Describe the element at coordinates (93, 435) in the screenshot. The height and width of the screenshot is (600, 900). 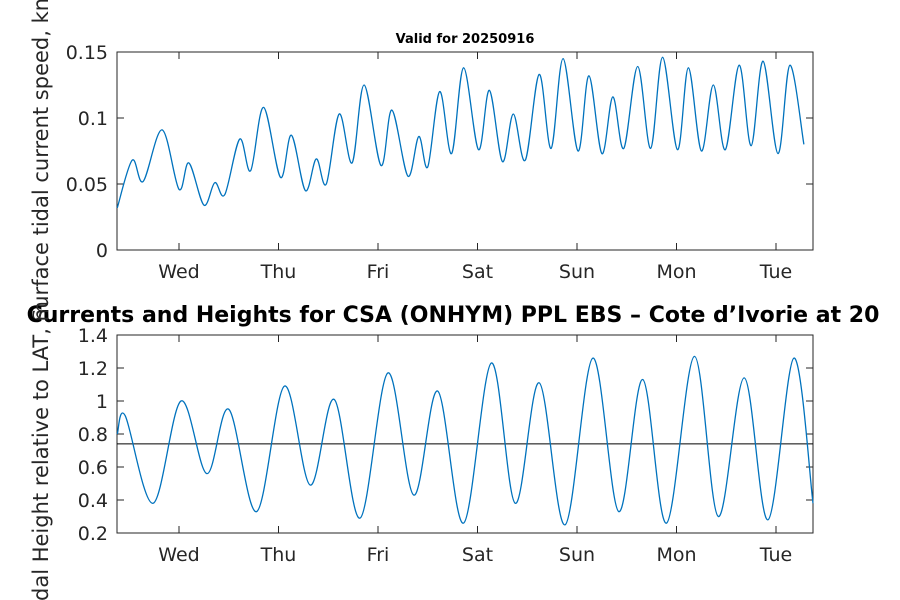
I see `y-tick-label: 0.8` at that location.